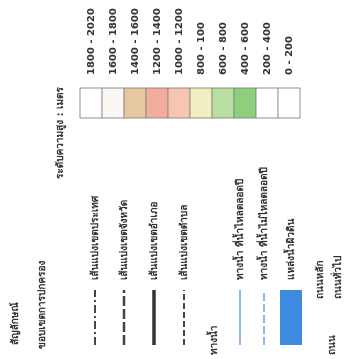  I want to click on item-label: ทางน้ำ ที่น้ำไม่ไหลตลอดปี, so click(263, 223).